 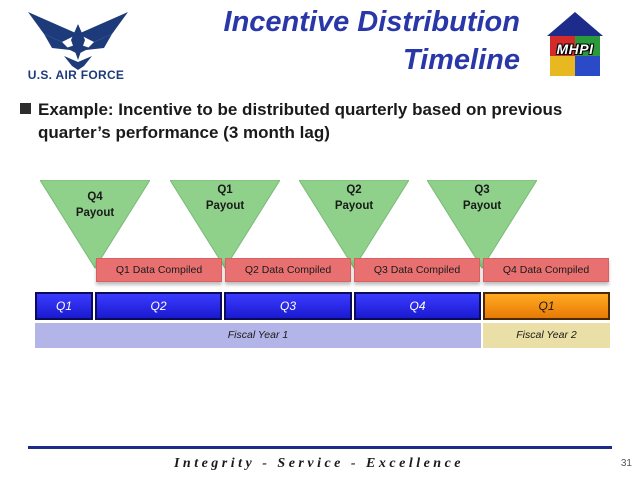 What do you see at coordinates (95, 224) in the screenshot?
I see `payout-triangle-q4` at bounding box center [95, 224].